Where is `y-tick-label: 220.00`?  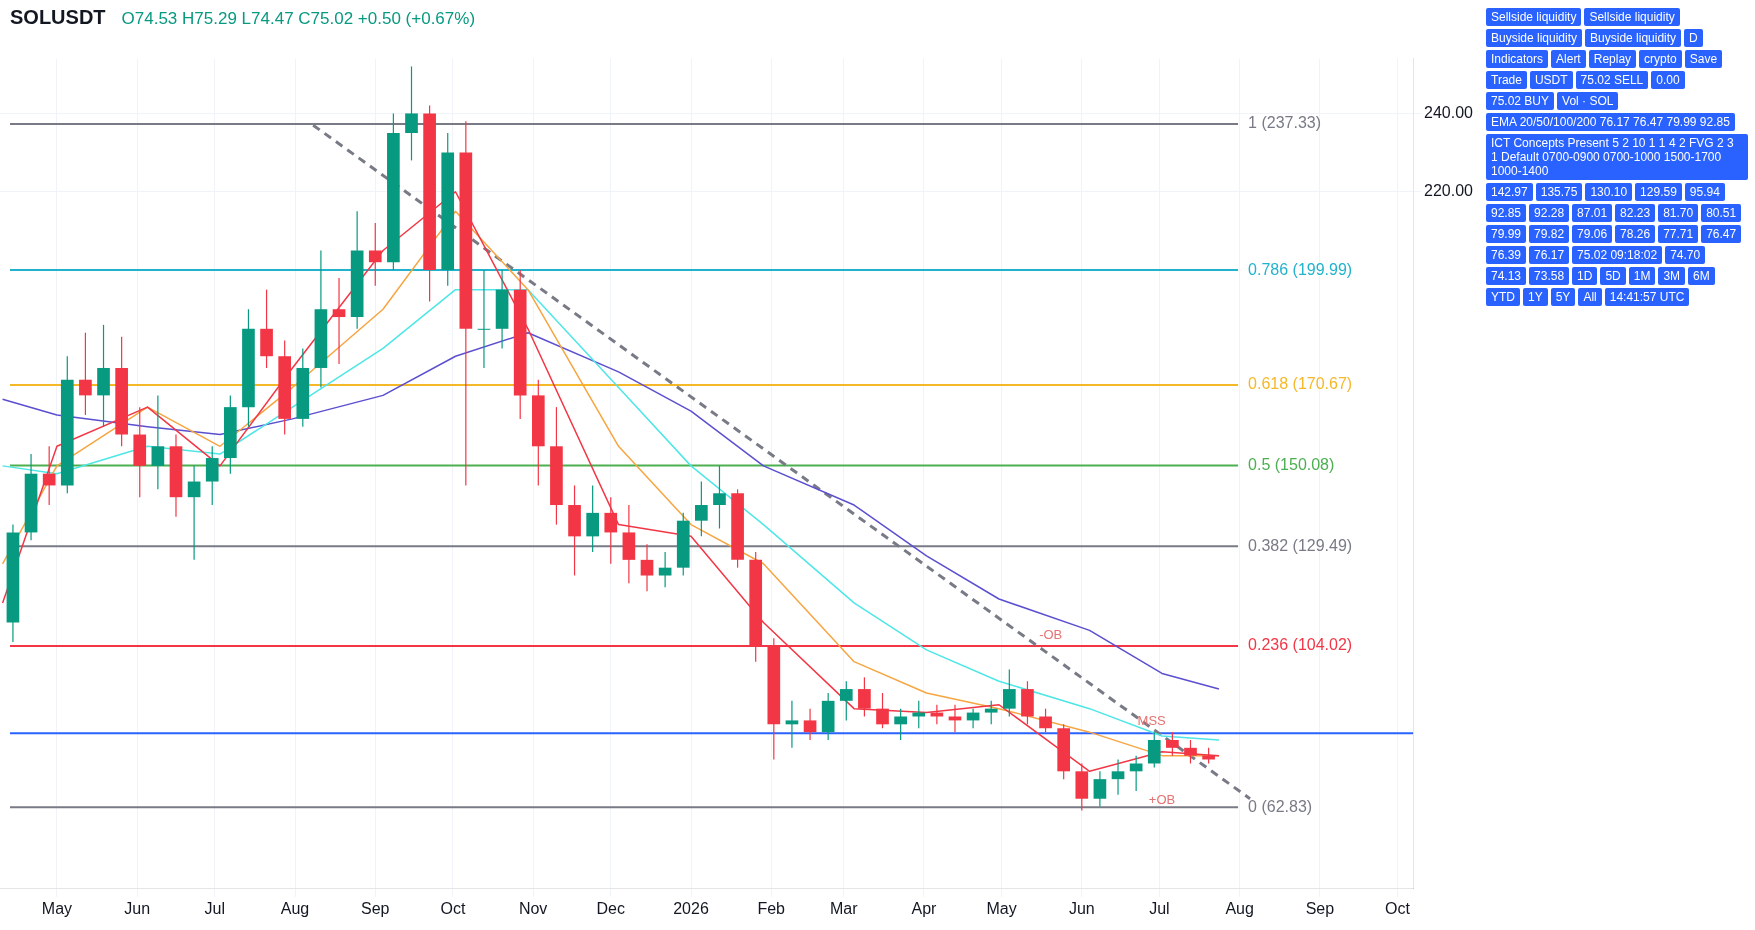
y-tick-label: 220.00 is located at coordinates (1449, 191).